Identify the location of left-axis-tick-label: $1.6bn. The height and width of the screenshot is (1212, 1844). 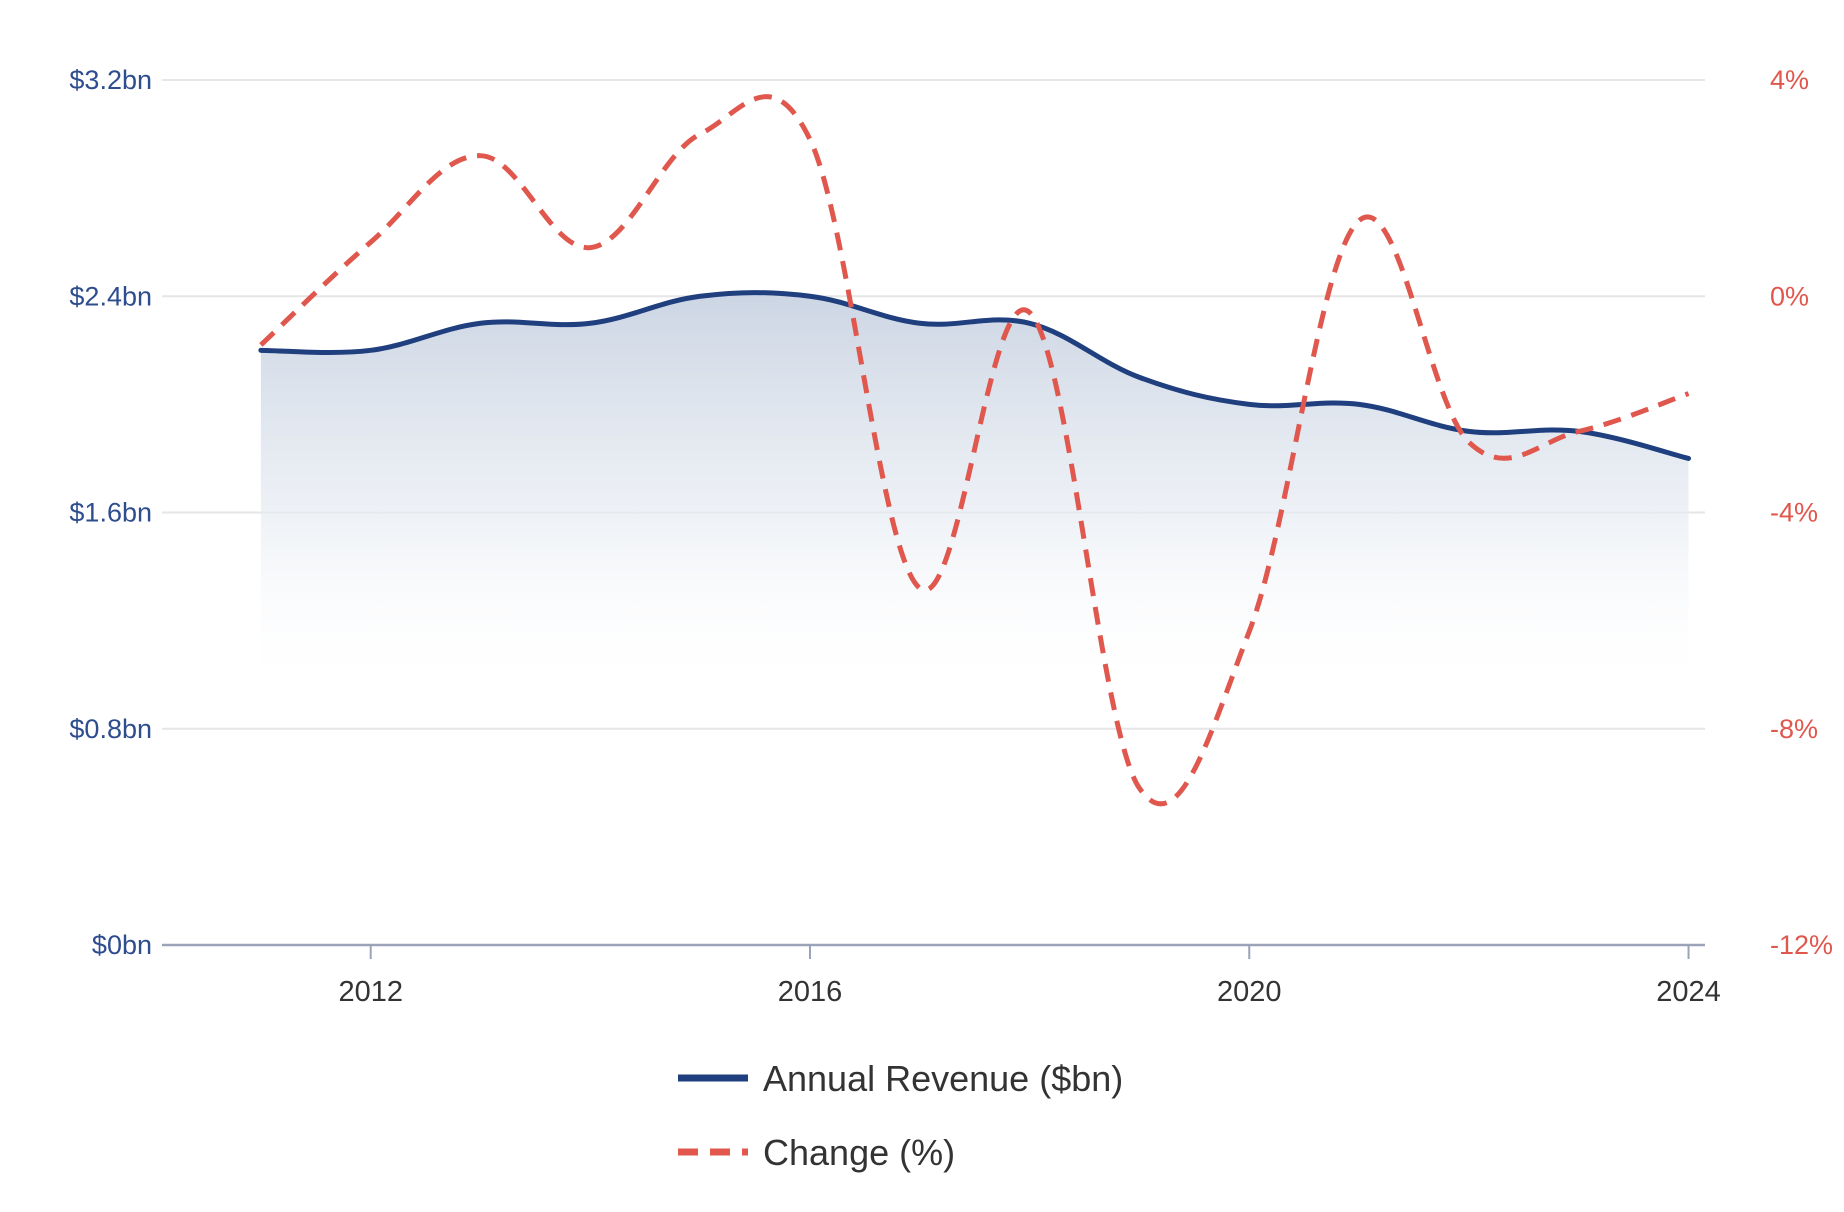
(110, 513).